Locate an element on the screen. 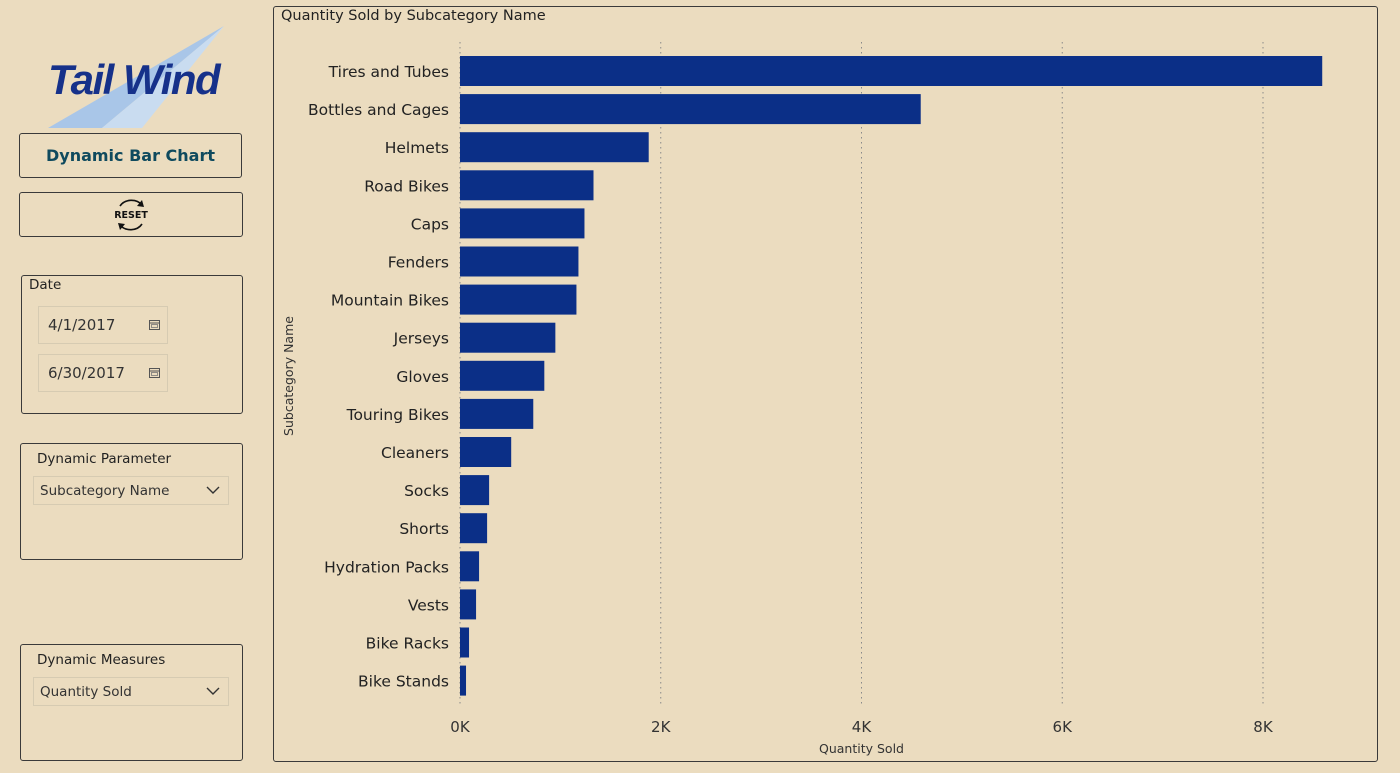 This screenshot has width=1400, height=773. logo-text: Tail Wind is located at coordinates (135, 79).